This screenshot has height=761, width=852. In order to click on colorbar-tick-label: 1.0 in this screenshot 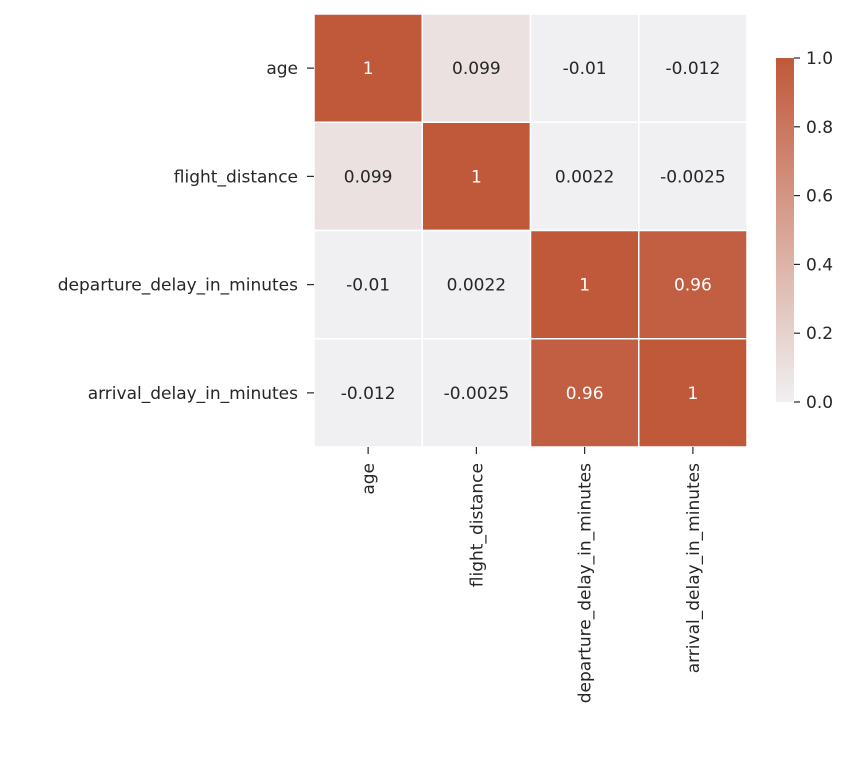, I will do `click(819, 59)`.